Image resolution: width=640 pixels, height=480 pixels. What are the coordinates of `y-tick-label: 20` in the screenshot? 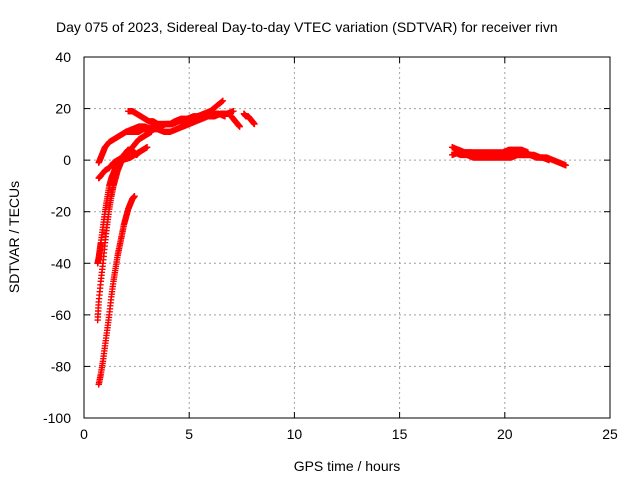 It's located at (63, 109).